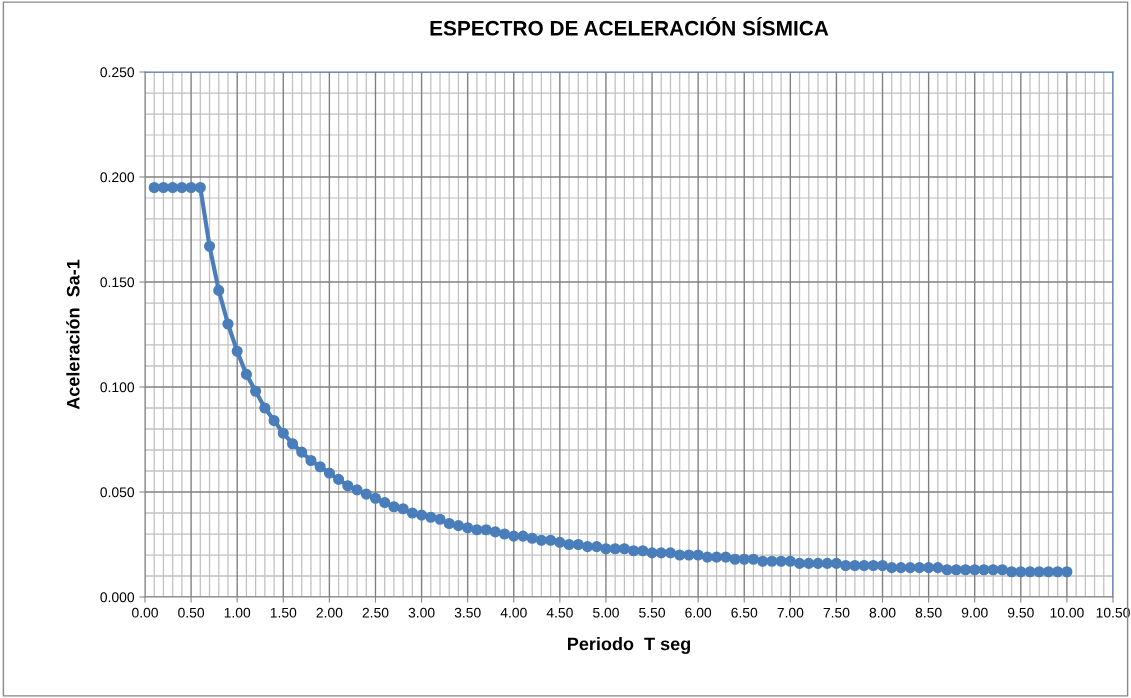 The image size is (1131, 698). Describe the element at coordinates (882, 612) in the screenshot. I see `x-tick-label: 8.00` at that location.